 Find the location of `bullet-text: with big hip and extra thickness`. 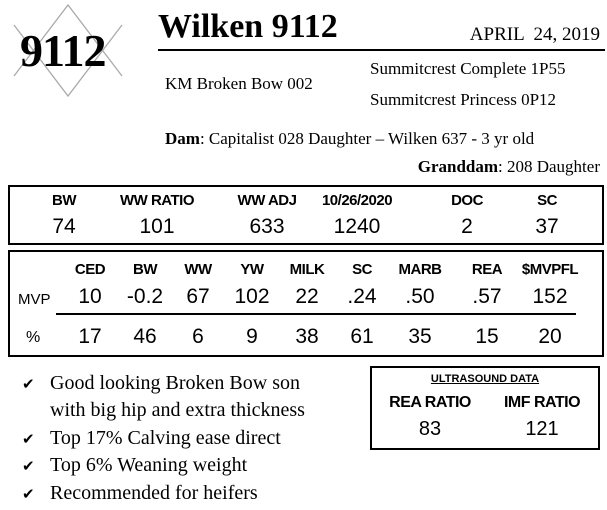

bullet-text: with big hip and extra thickness is located at coordinates (177, 410).